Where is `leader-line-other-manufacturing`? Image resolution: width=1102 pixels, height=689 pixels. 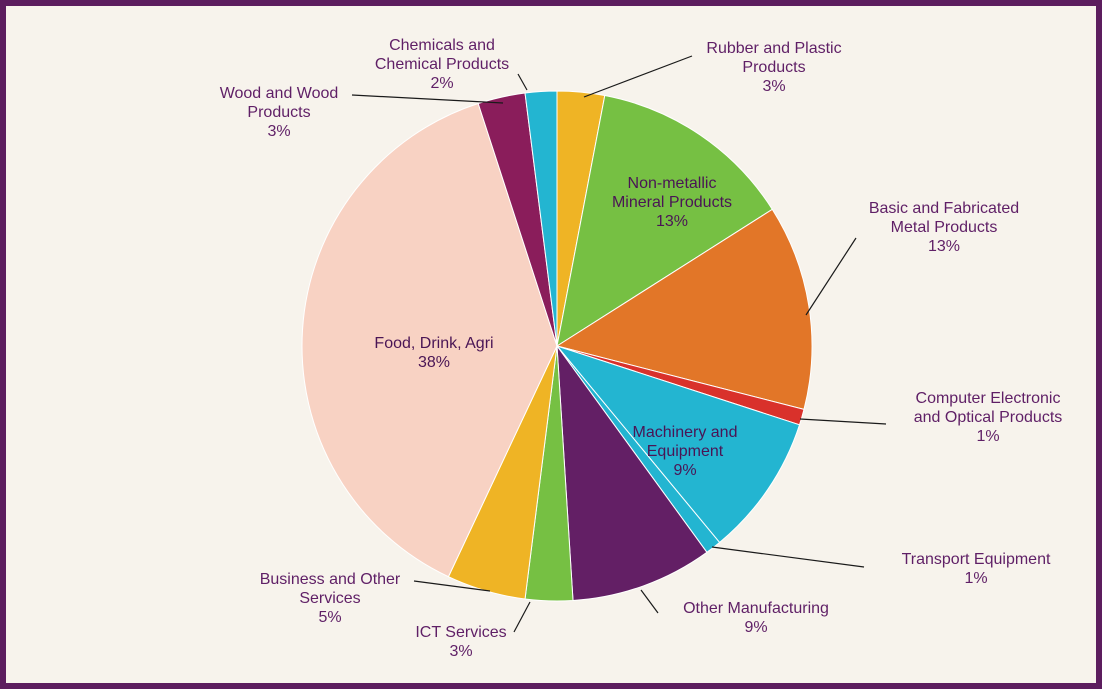 leader-line-other-manufacturing is located at coordinates (649, 601).